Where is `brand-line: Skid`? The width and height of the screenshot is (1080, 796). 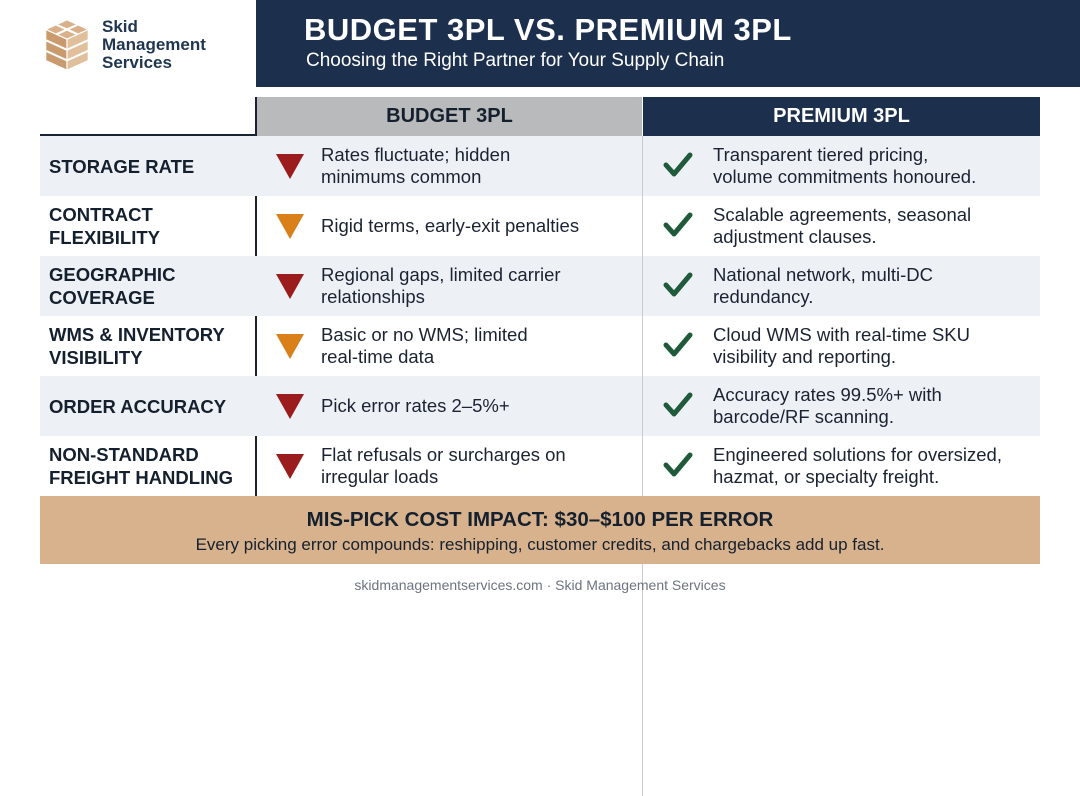
brand-line: Skid is located at coordinates (120, 26).